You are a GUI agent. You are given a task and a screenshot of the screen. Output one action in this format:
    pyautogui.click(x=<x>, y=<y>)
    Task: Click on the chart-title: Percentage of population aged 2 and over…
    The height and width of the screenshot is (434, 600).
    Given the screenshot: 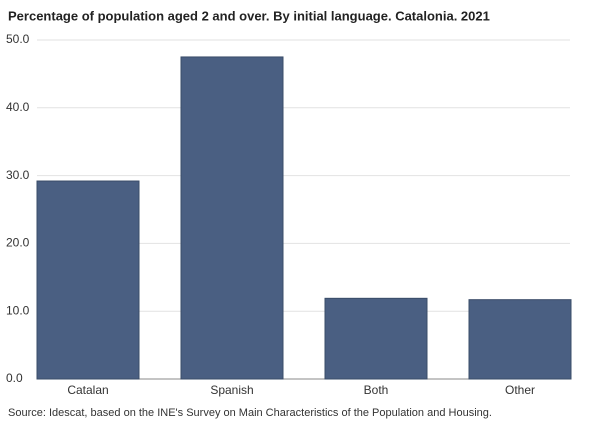 What is the action you would take?
    pyautogui.click(x=249, y=15)
    